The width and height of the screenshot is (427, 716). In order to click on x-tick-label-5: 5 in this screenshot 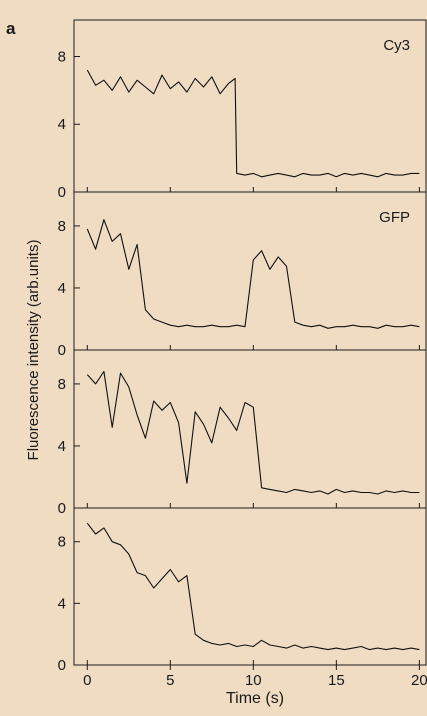, I will do `click(170, 680)`.